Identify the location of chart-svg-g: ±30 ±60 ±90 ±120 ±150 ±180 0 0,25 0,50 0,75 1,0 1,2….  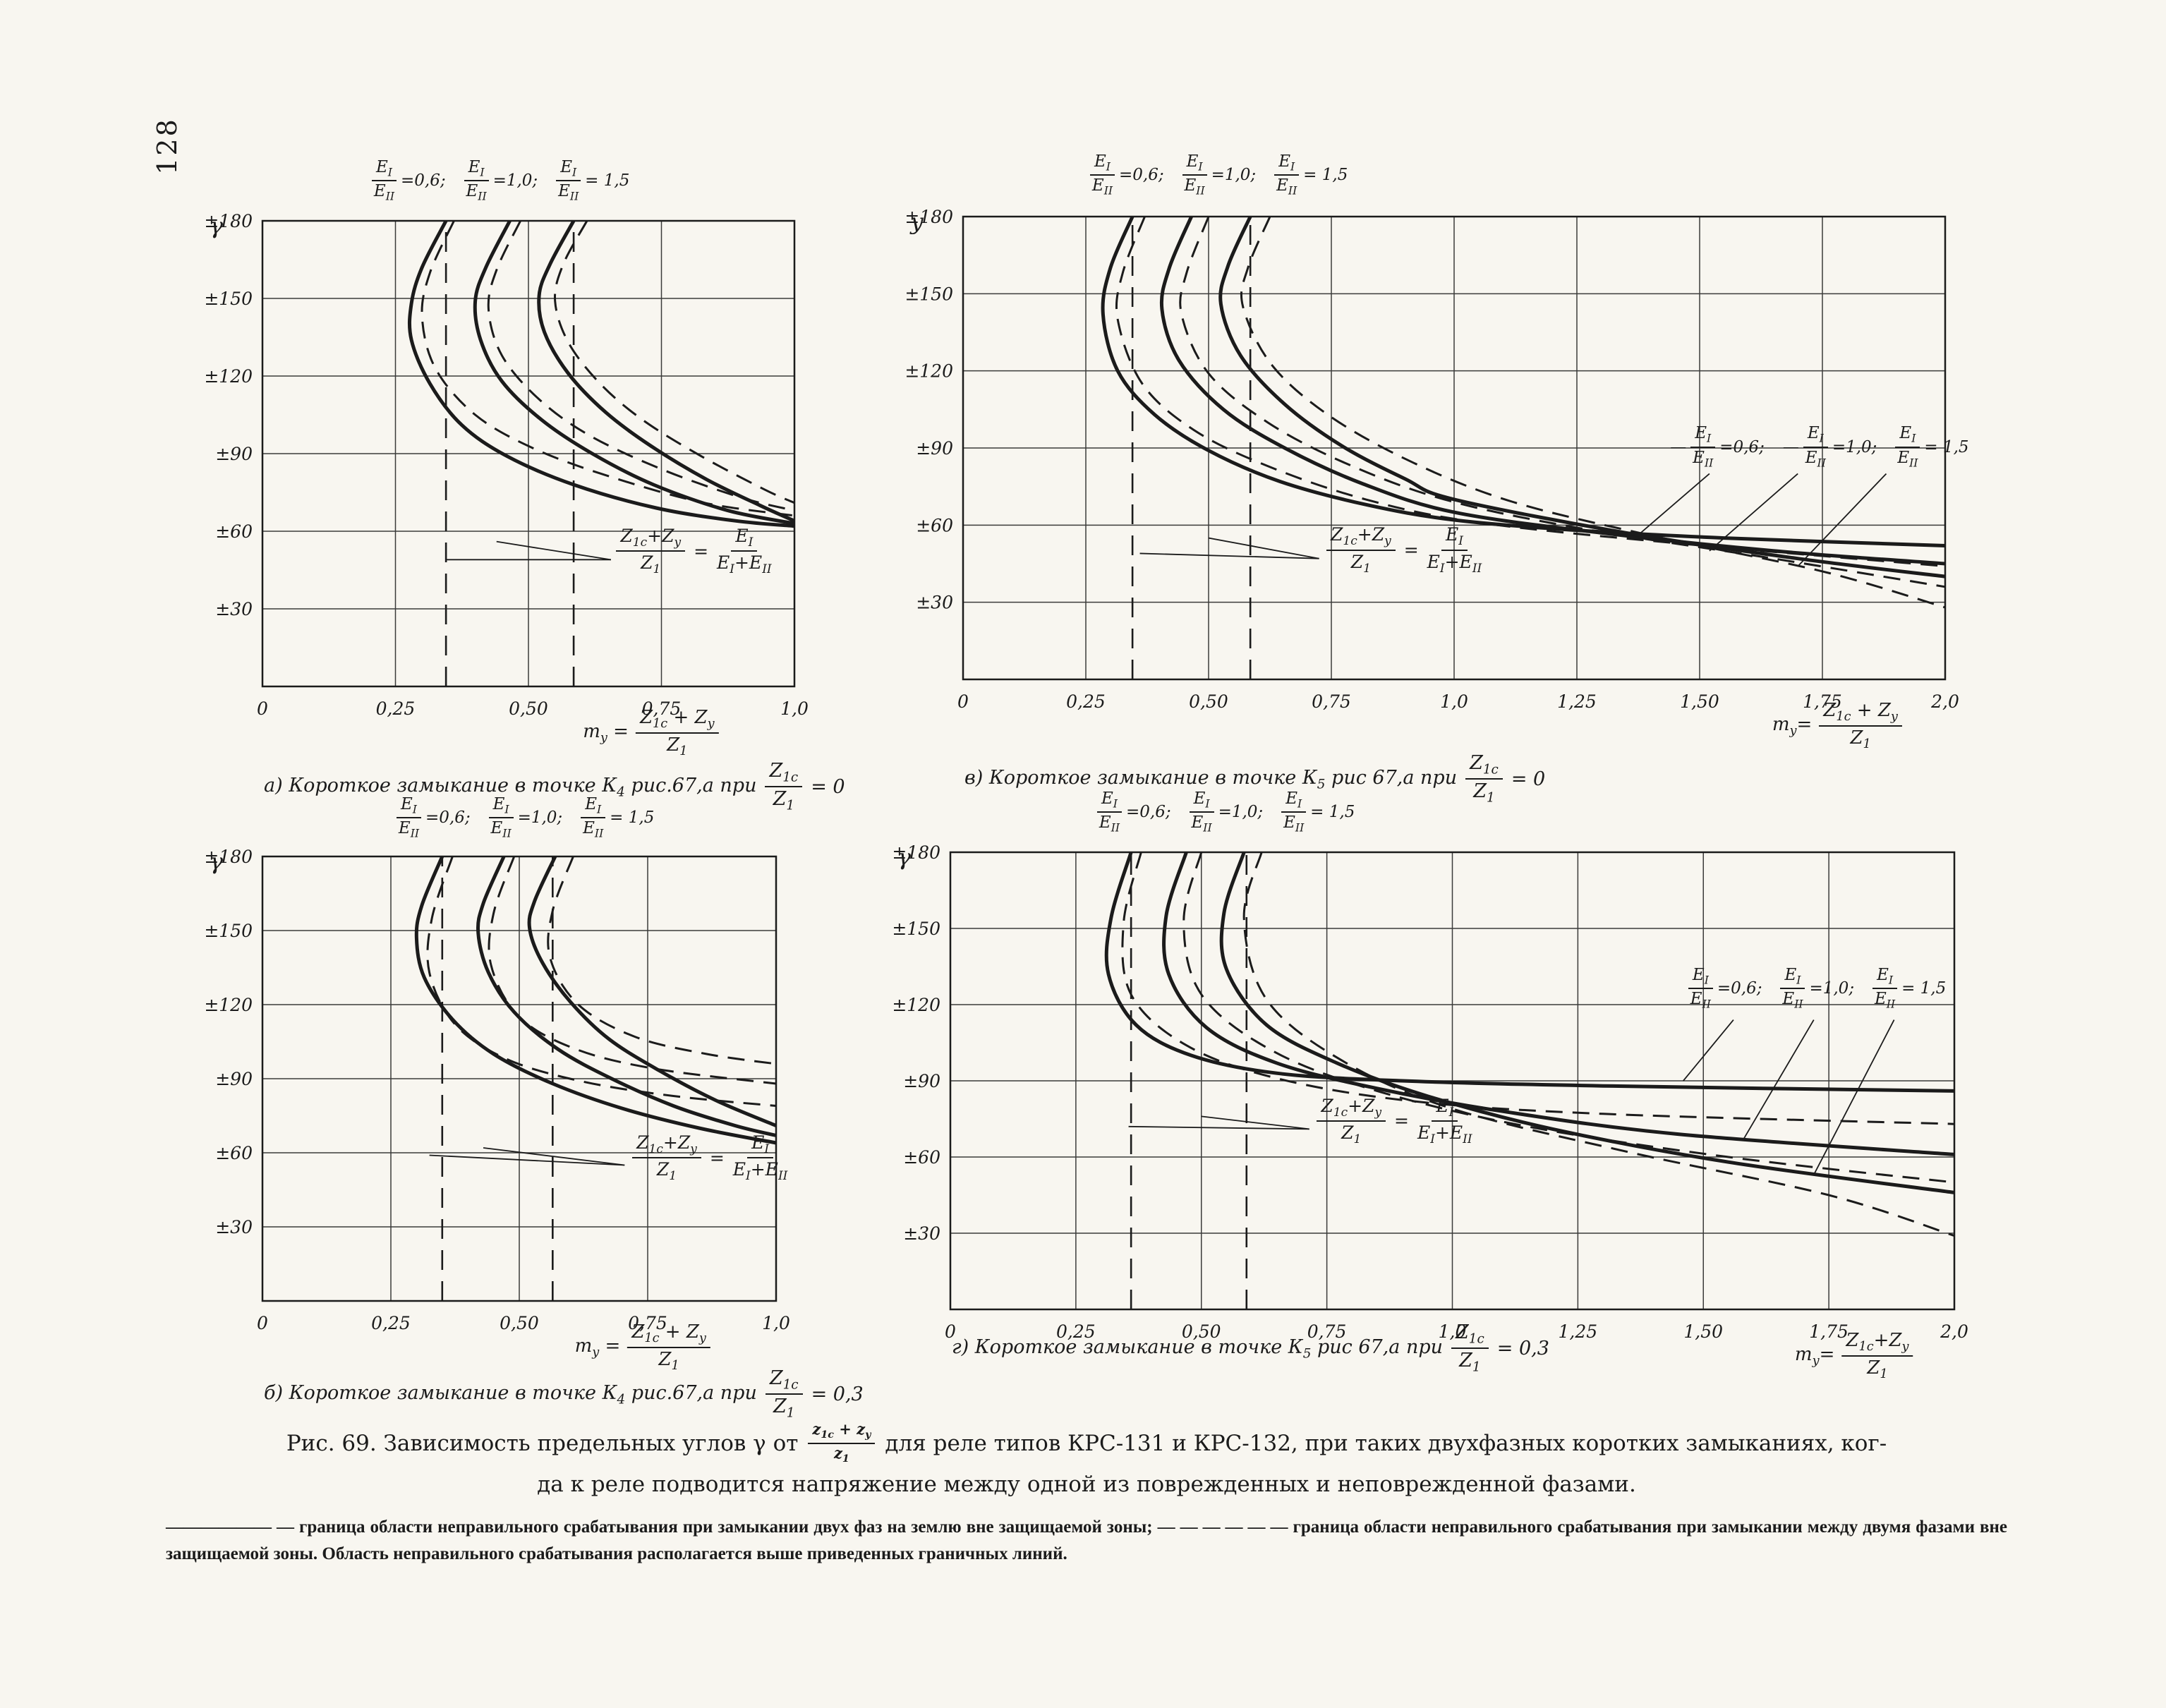
(1430, 1092).